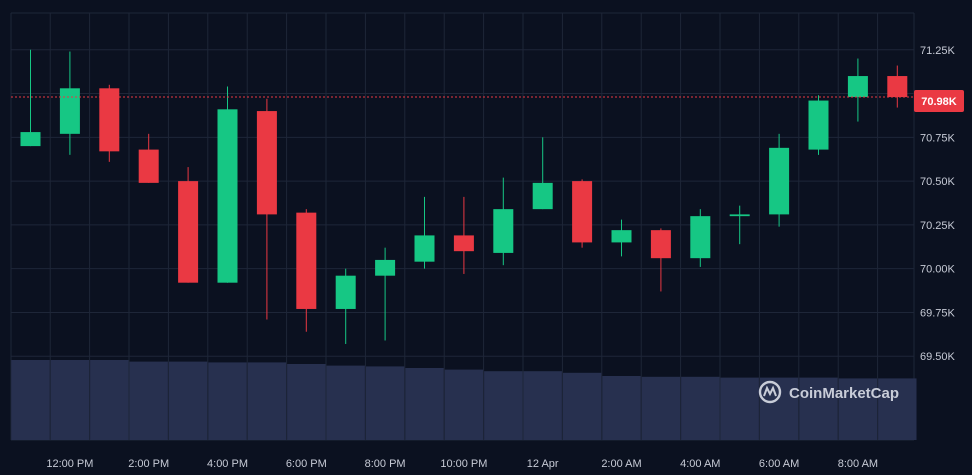 This screenshot has height=475, width=972. Describe the element at coordinates (148, 464) in the screenshot. I see `x-tick-label: 2:00 PM` at that location.